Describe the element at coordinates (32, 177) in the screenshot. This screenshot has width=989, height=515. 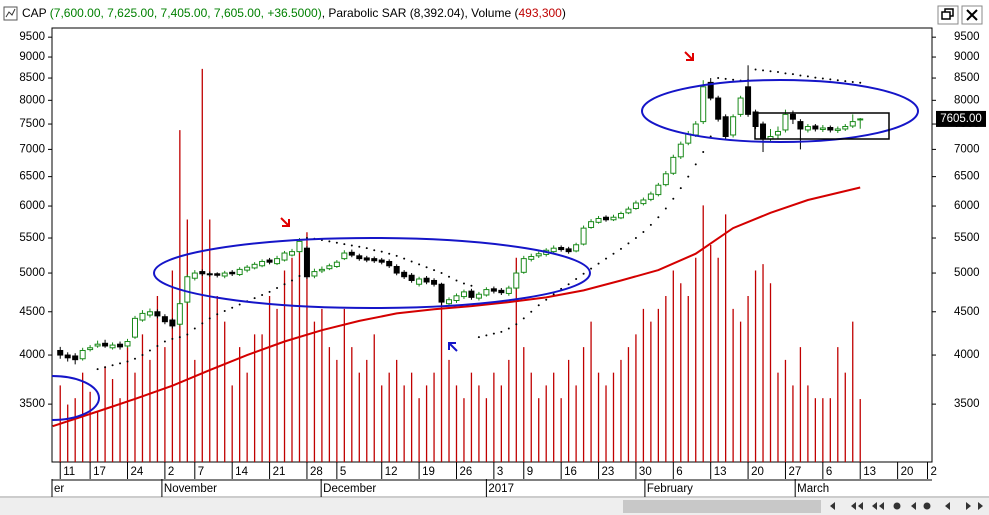
I see `y-tick-label: 6500` at that location.